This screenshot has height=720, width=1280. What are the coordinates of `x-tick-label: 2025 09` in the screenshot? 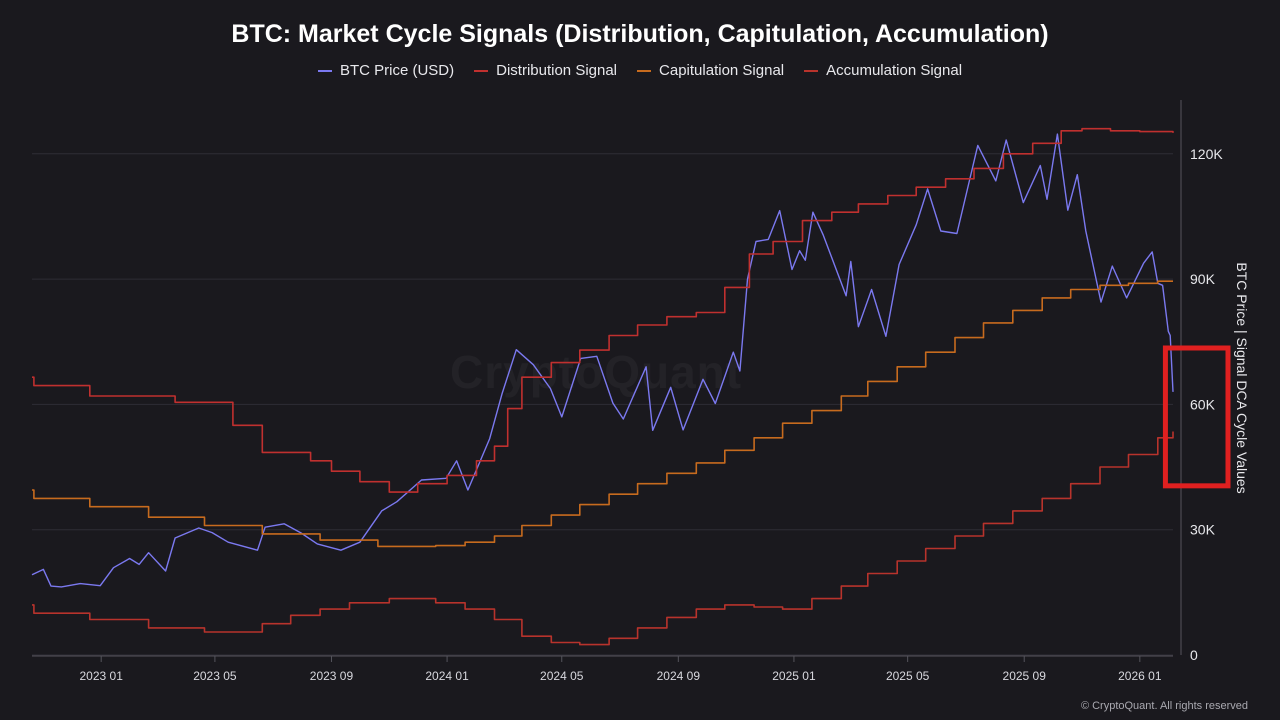 It's located at (1025, 676).